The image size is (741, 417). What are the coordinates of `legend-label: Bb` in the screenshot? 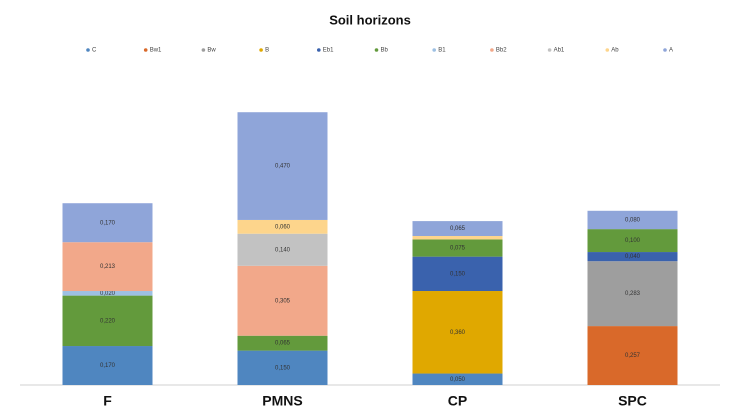 It's located at (385, 51).